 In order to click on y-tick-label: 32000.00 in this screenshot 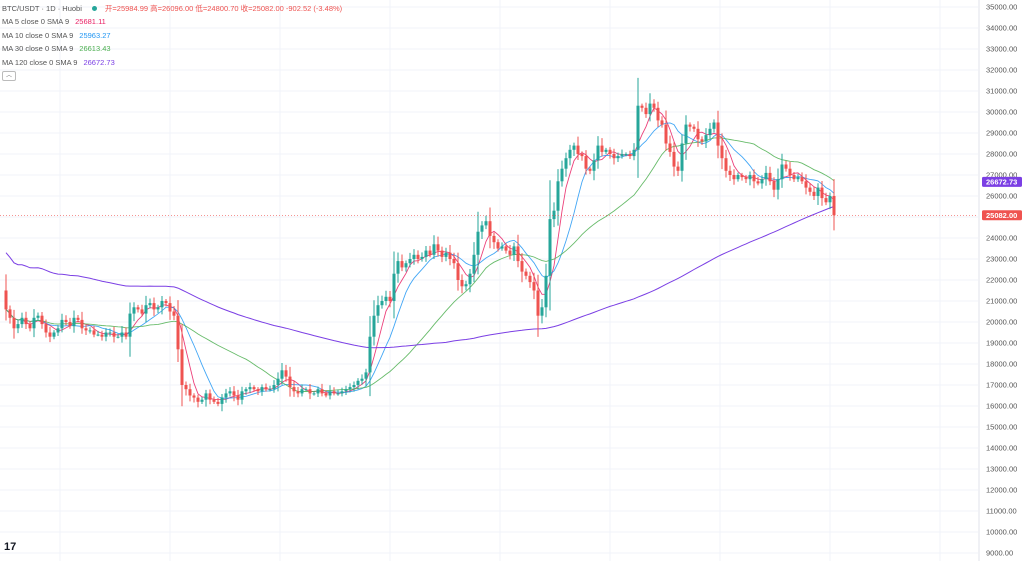, I will do `click(1001, 70)`.